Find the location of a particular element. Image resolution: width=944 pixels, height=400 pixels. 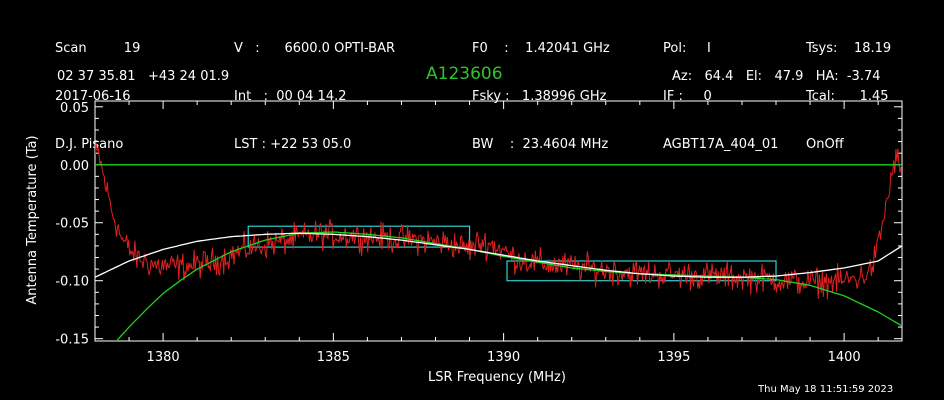

velocity-label: V : 6600.0 OPTI-BAR is located at coordinates (315, 48).